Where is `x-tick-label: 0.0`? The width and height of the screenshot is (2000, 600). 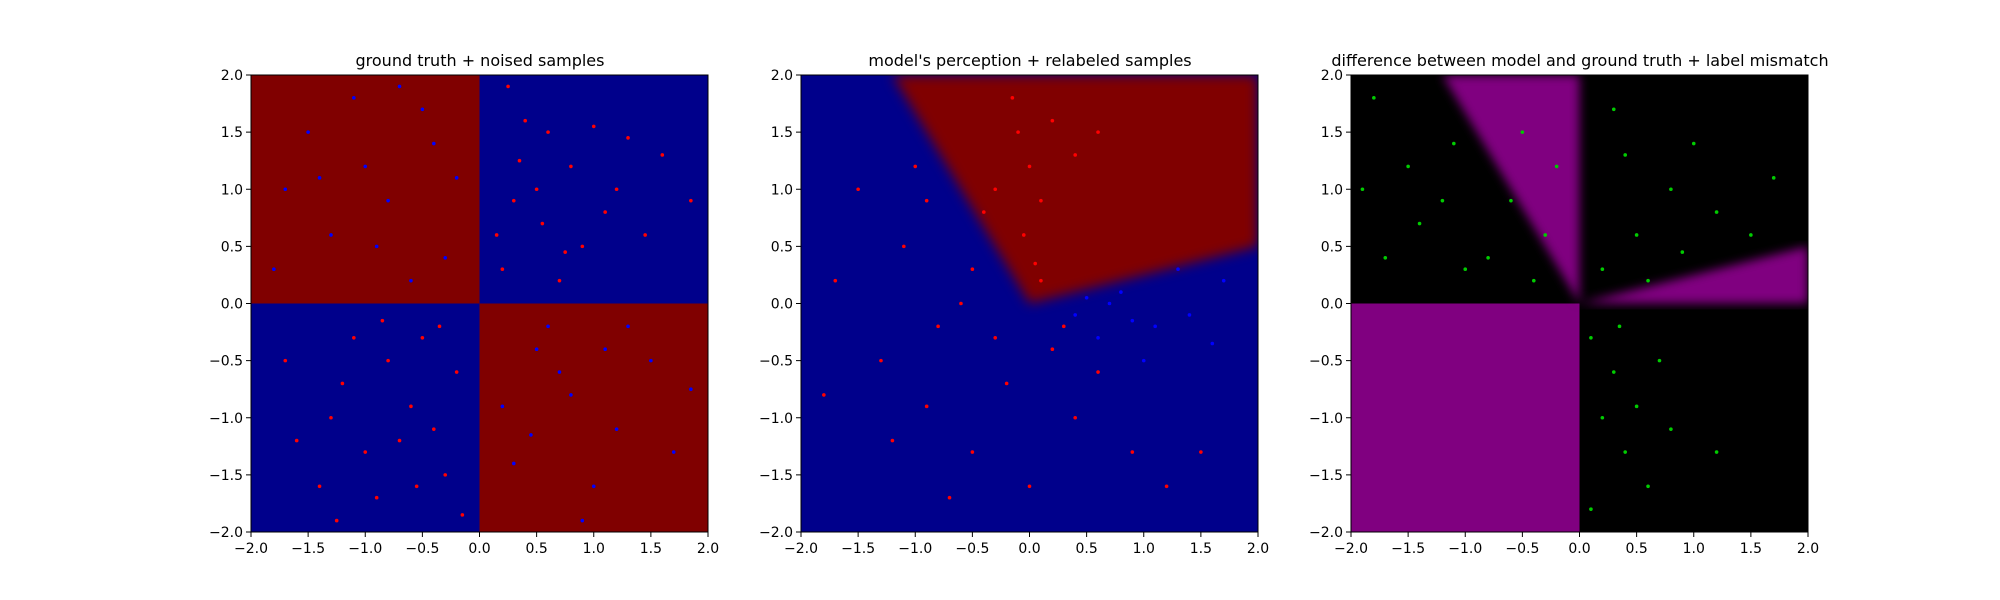 x-tick-label: 0.0 is located at coordinates (479, 549).